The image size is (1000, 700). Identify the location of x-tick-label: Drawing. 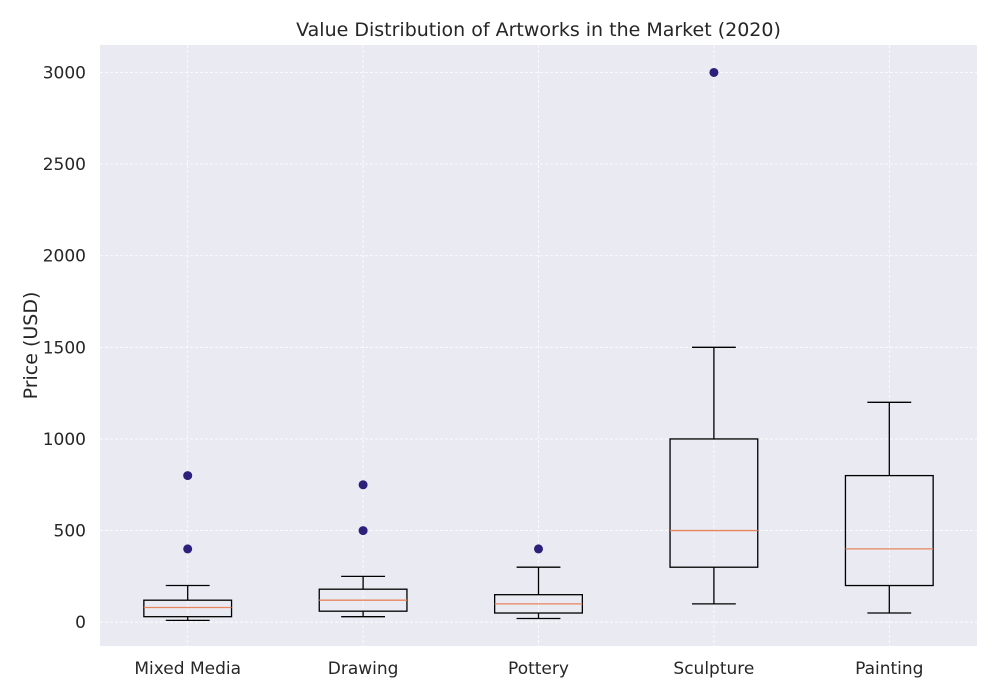
(363, 669).